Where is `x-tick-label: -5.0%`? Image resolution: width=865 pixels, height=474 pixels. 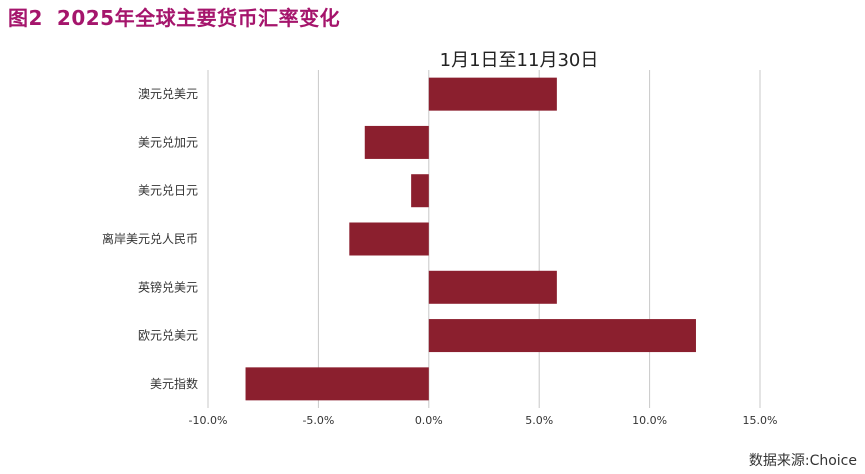 x-tick-label: -5.0% is located at coordinates (318, 420).